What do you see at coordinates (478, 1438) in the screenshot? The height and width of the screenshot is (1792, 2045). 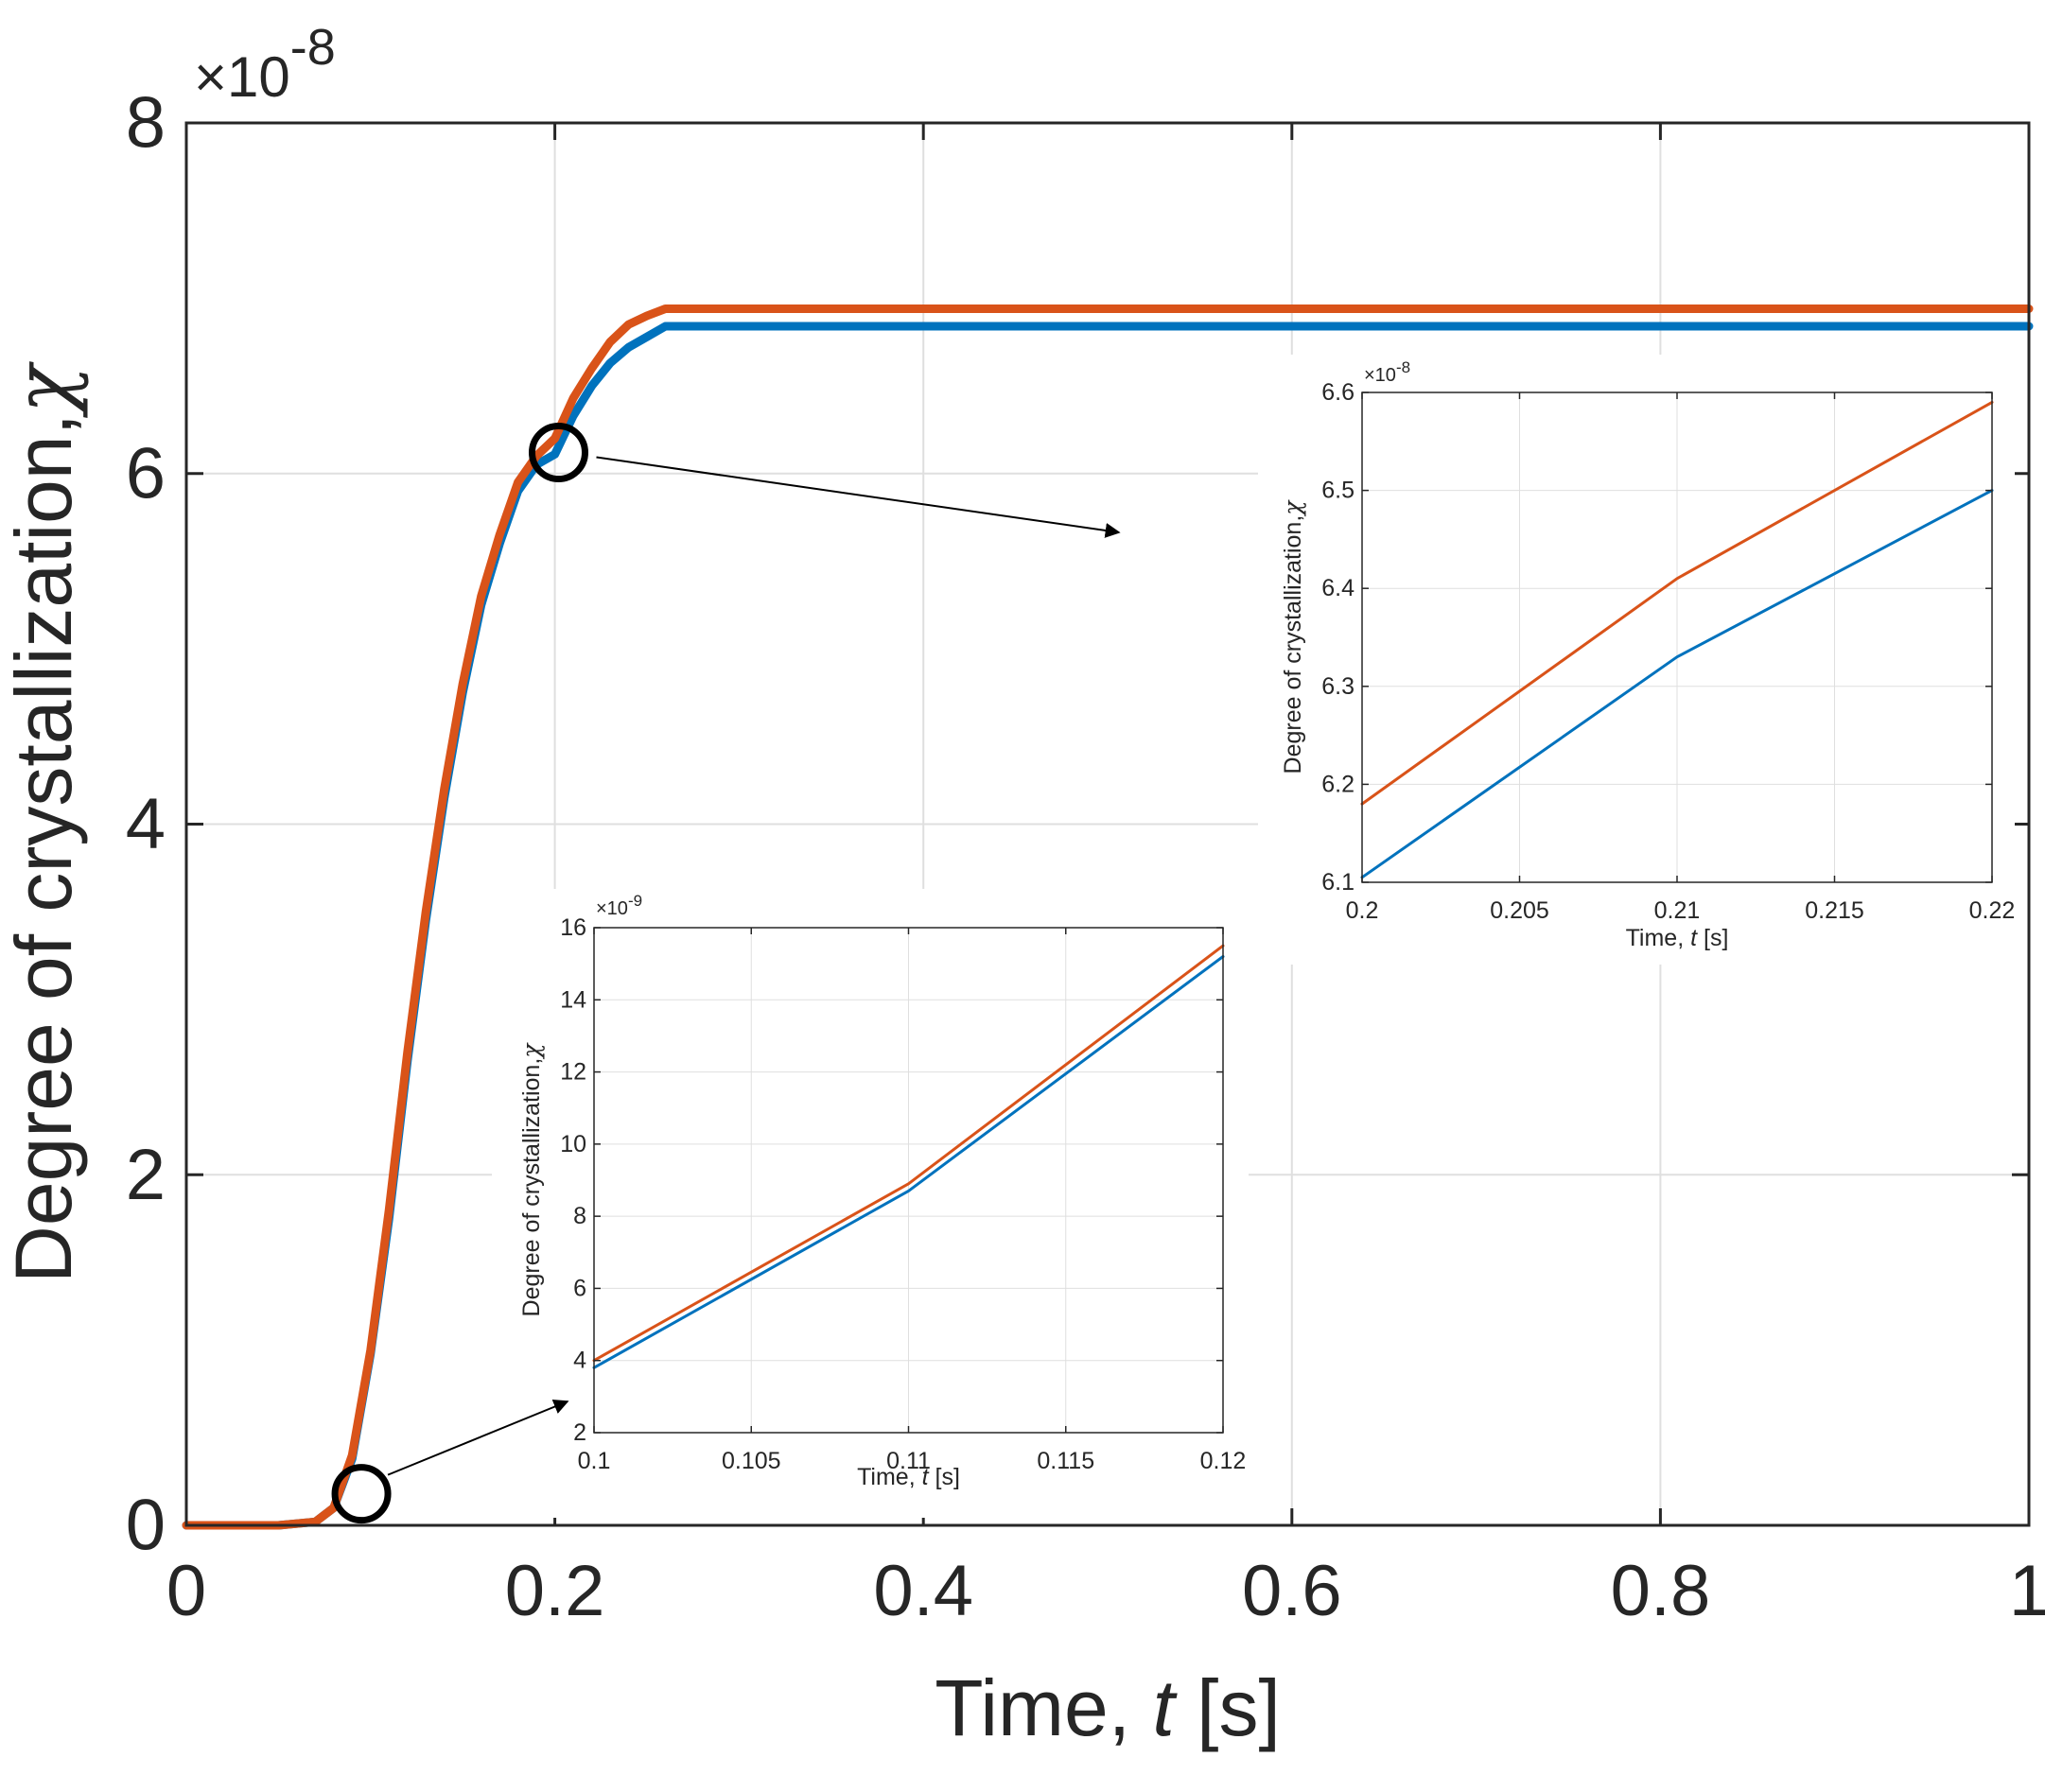 I see `zoom-arrow-early` at bounding box center [478, 1438].